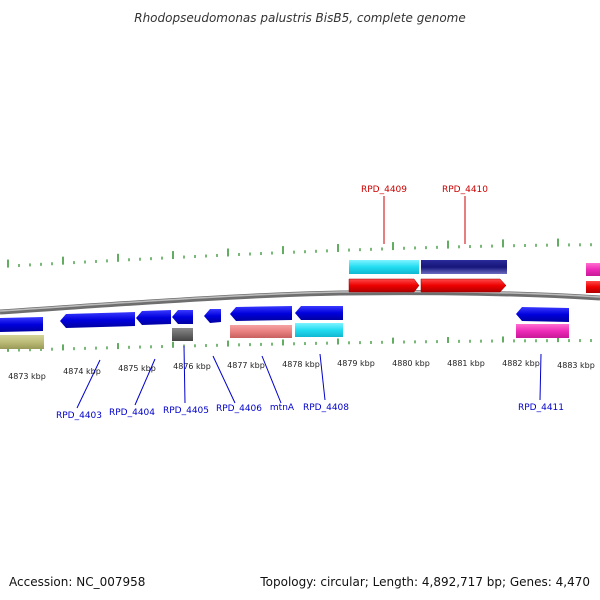 The width and height of the screenshot is (600, 600). I want to click on inner-tick-marks, so click(299, 344).